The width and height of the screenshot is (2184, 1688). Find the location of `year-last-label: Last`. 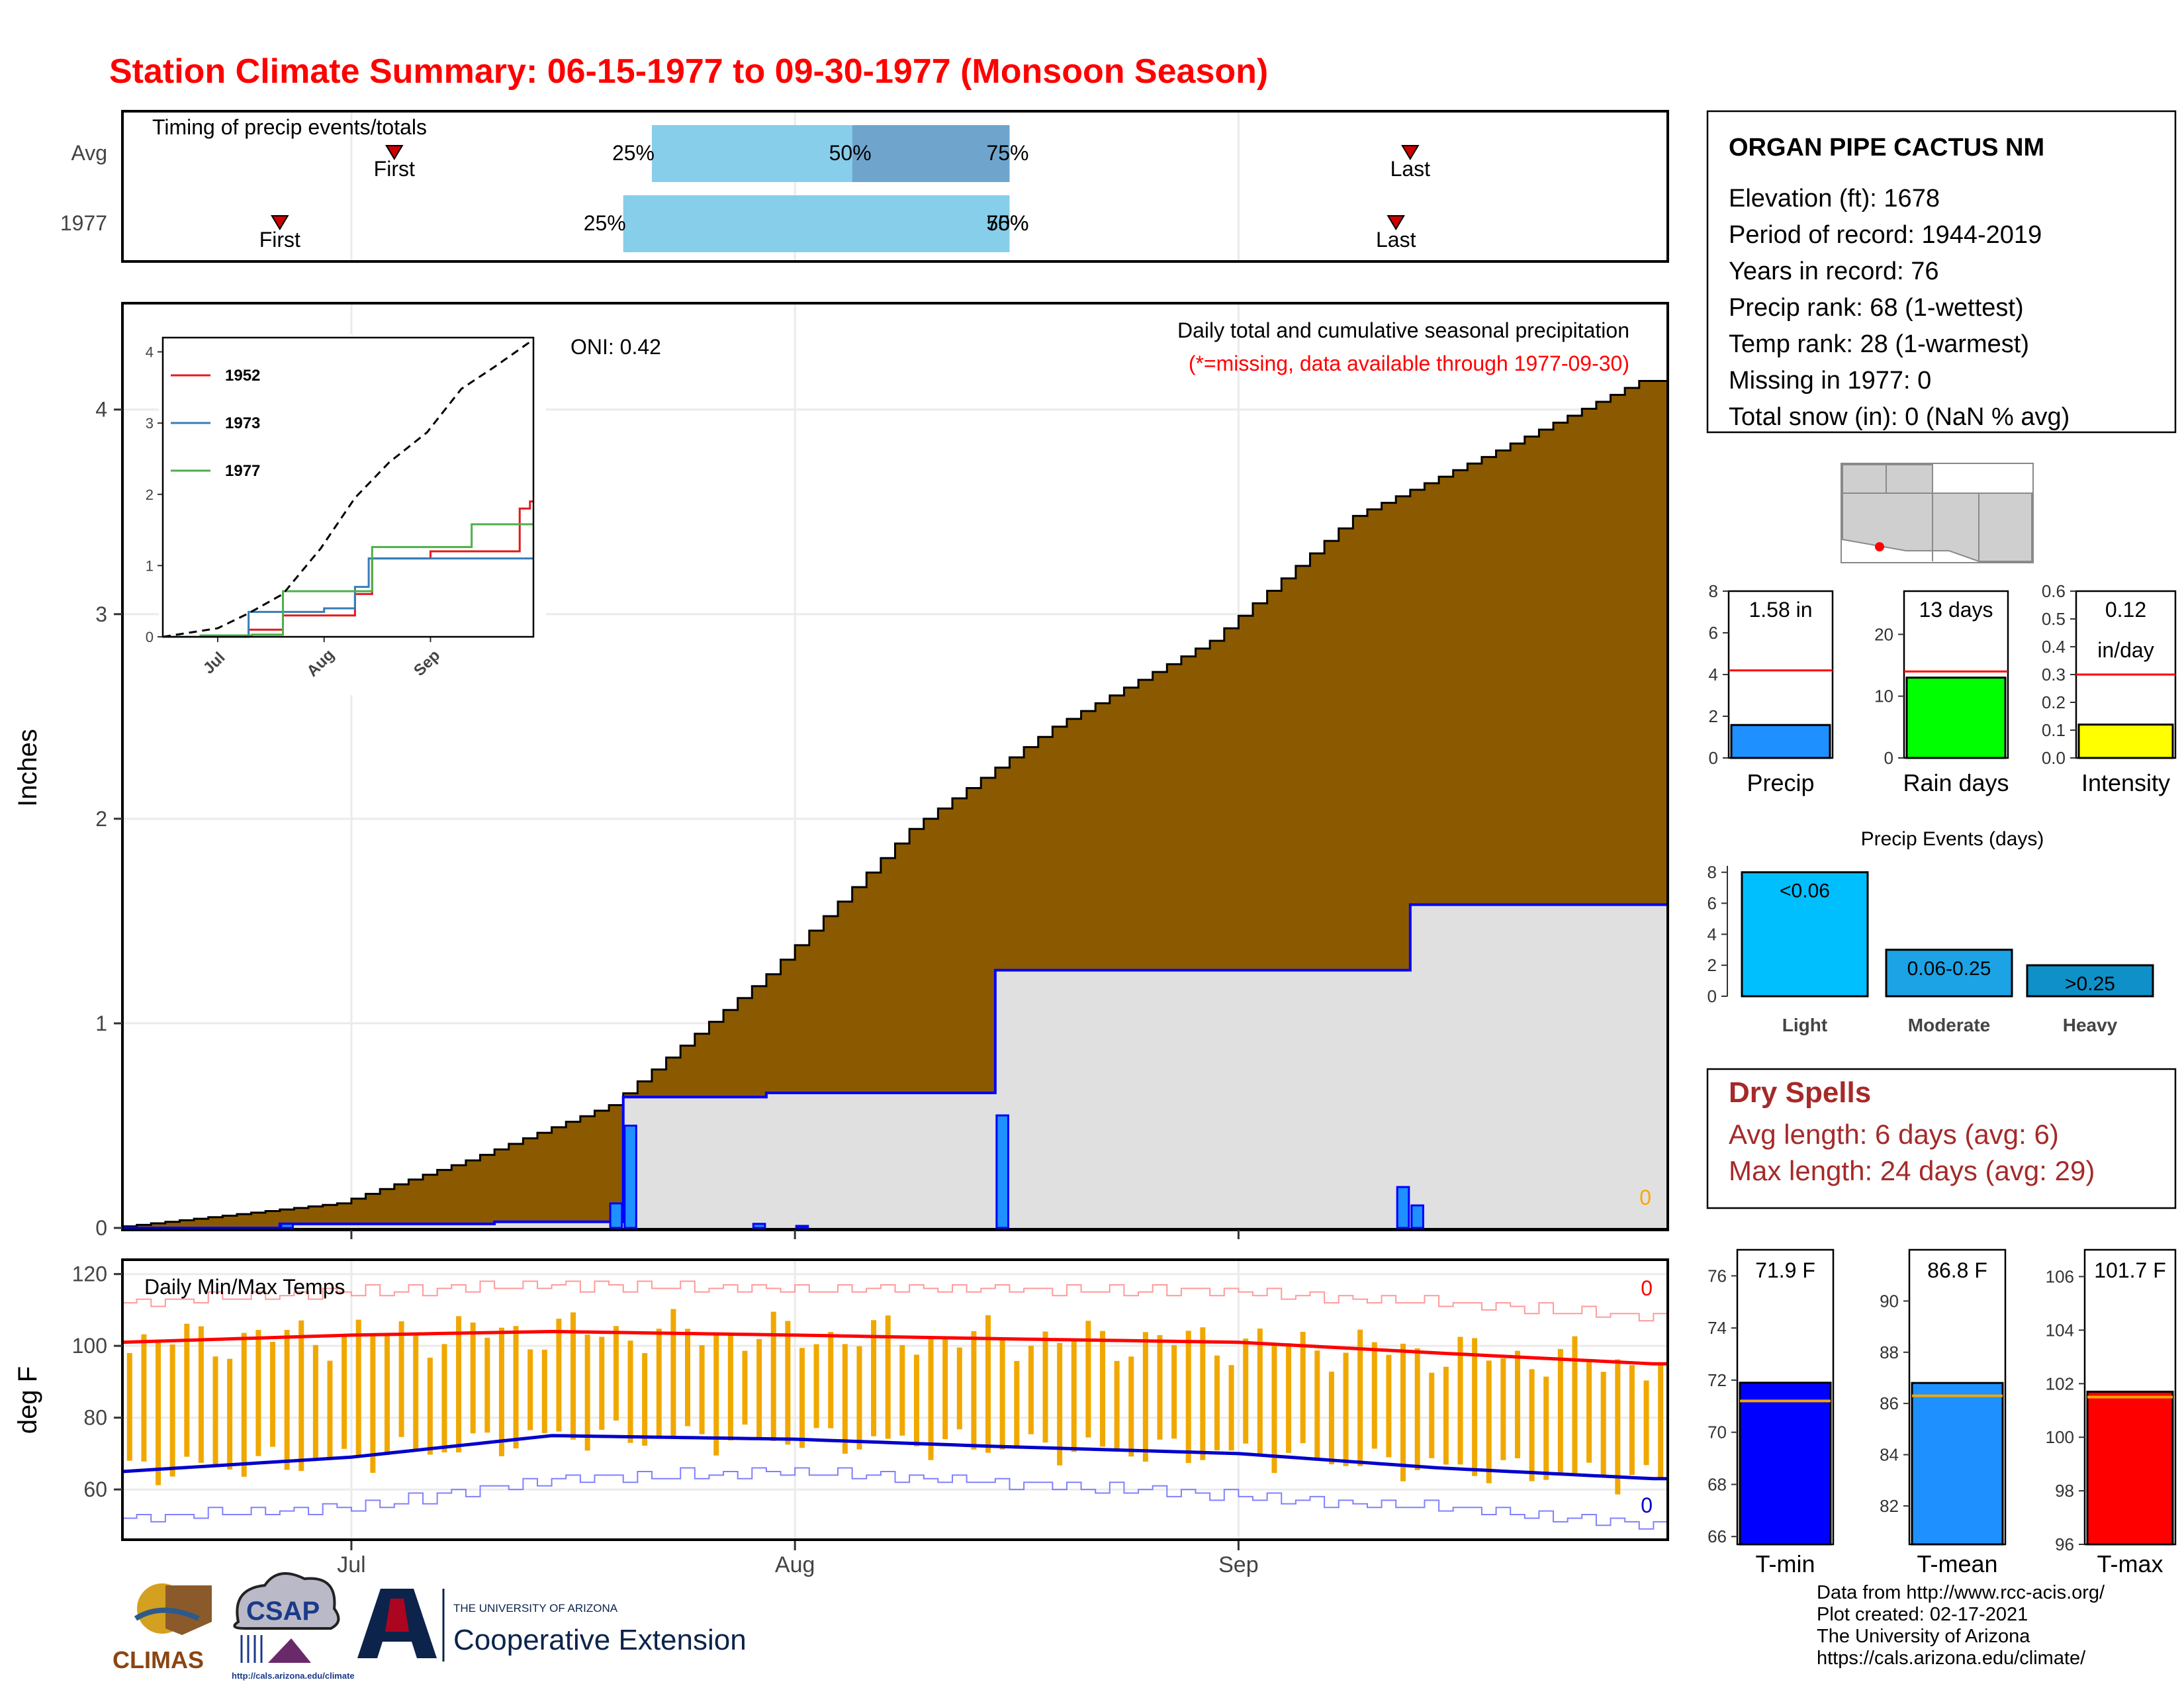

year-last-label: Last is located at coordinates (1396, 240).